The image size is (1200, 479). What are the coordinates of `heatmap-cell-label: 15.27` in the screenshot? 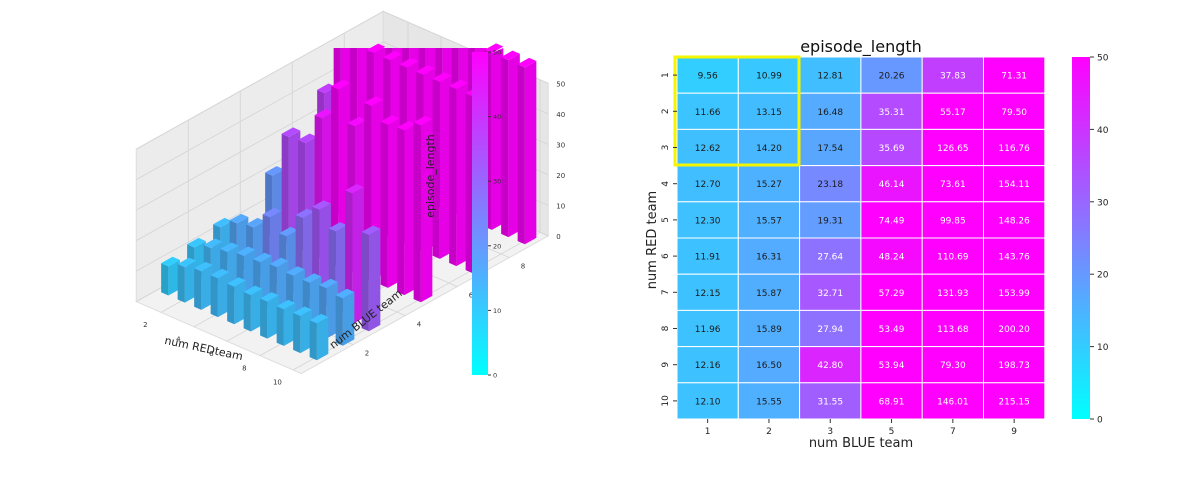 It's located at (769, 185).